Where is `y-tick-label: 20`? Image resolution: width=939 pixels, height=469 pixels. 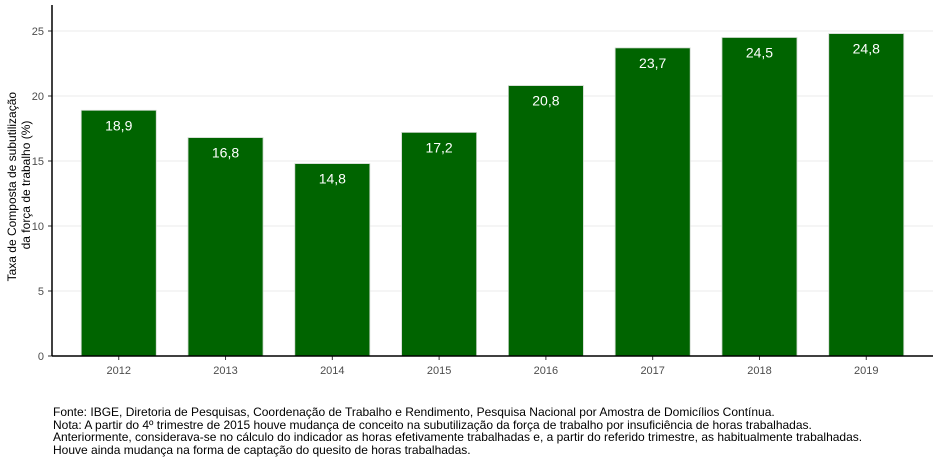
y-tick-label: 20 is located at coordinates (38, 97).